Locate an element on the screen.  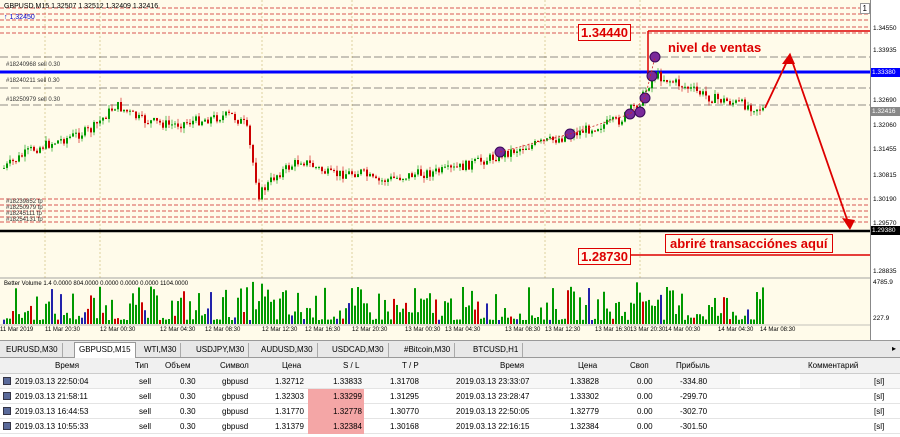
column-header: Символ is located at coordinates (234, 365).